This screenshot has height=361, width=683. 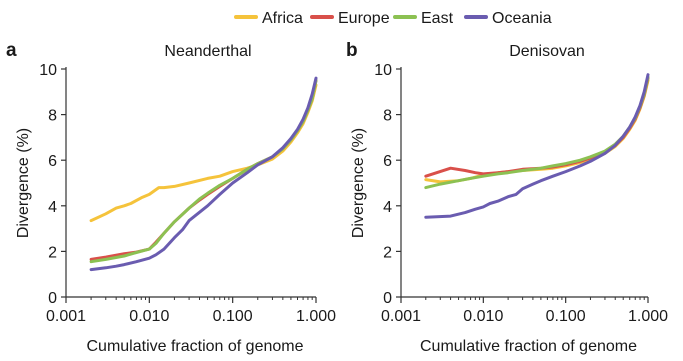 I want to click on legend-item-east: East, so click(x=423, y=18).